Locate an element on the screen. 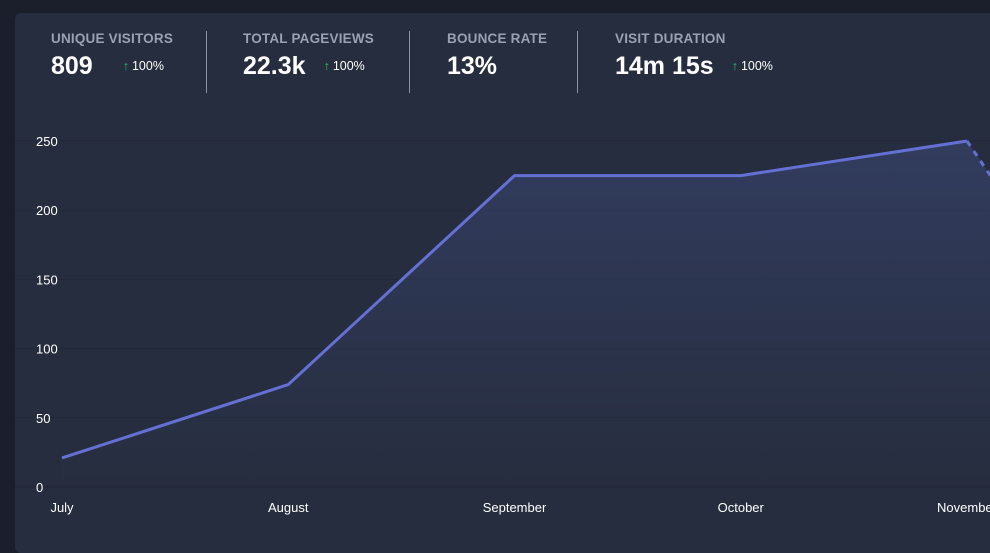 This screenshot has height=553, width=990. y-tick-label: 250 is located at coordinates (47, 141).